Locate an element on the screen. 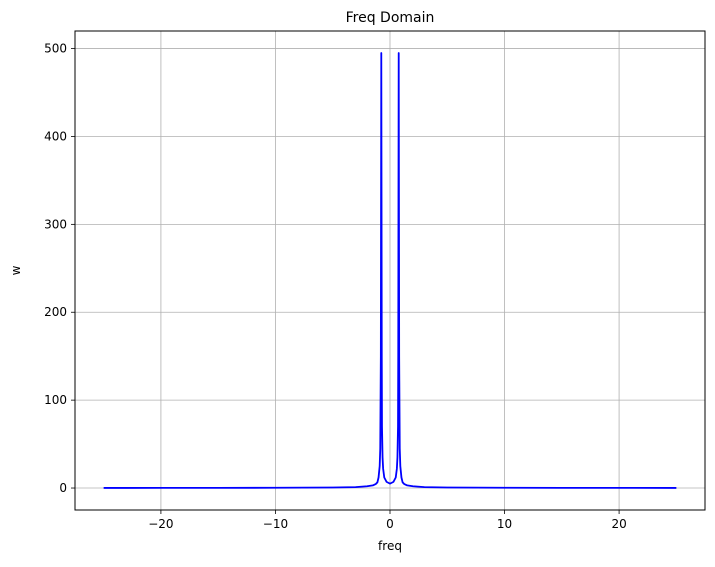 The image size is (715, 567). y-tick-label: 200 is located at coordinates (55, 312).